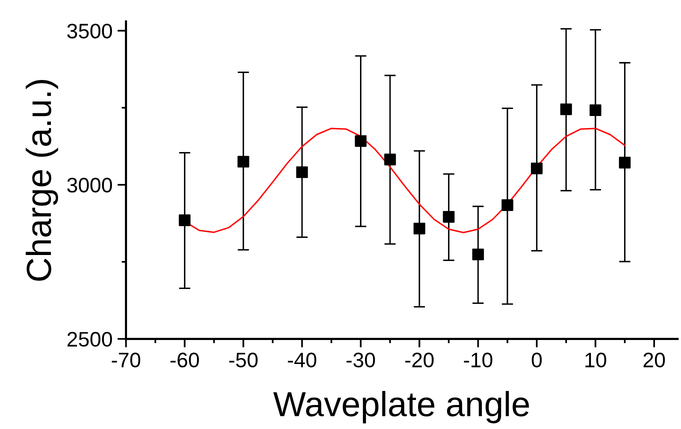  I want to click on x-tick-label: -70, so click(126, 360).